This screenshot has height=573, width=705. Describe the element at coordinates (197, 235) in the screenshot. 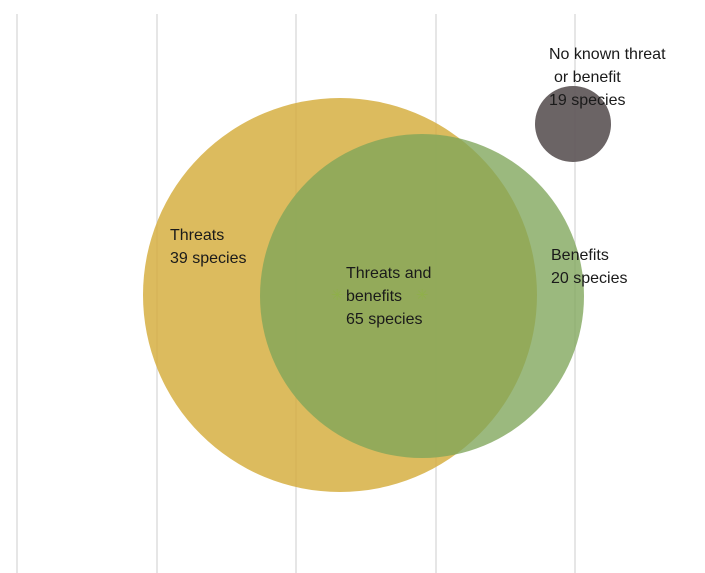

I see `threats-label-title: Threats` at that location.